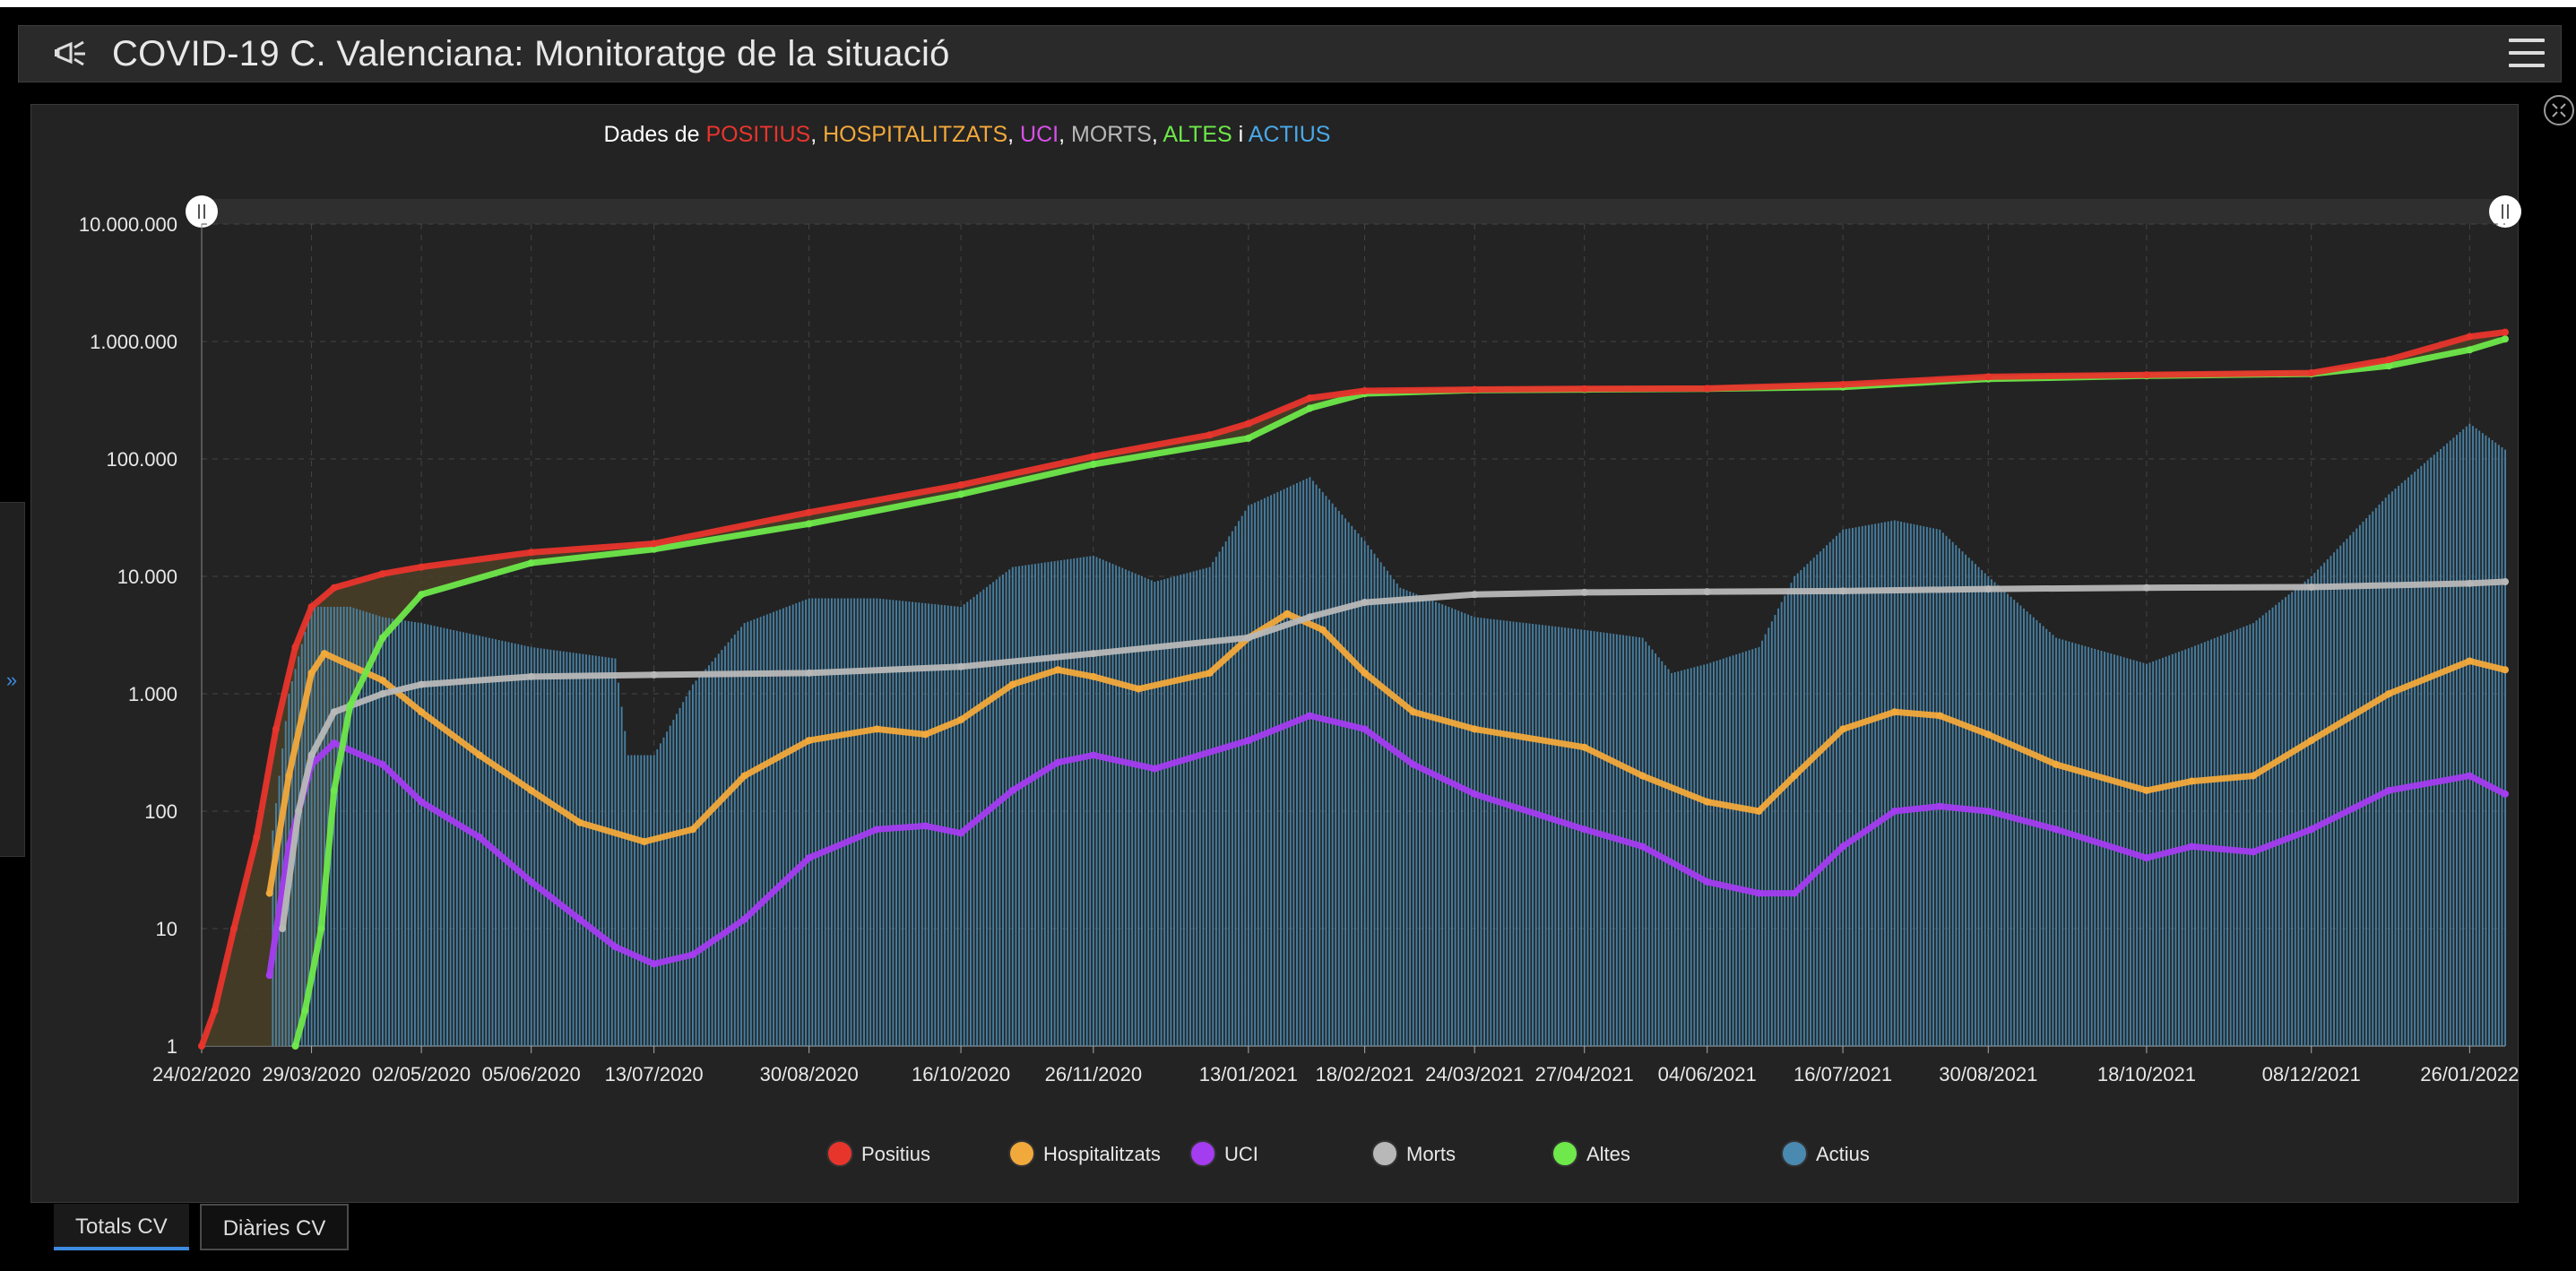  What do you see at coordinates (1843, 1154) in the screenshot?
I see `actius-legend-label: Actius` at bounding box center [1843, 1154].